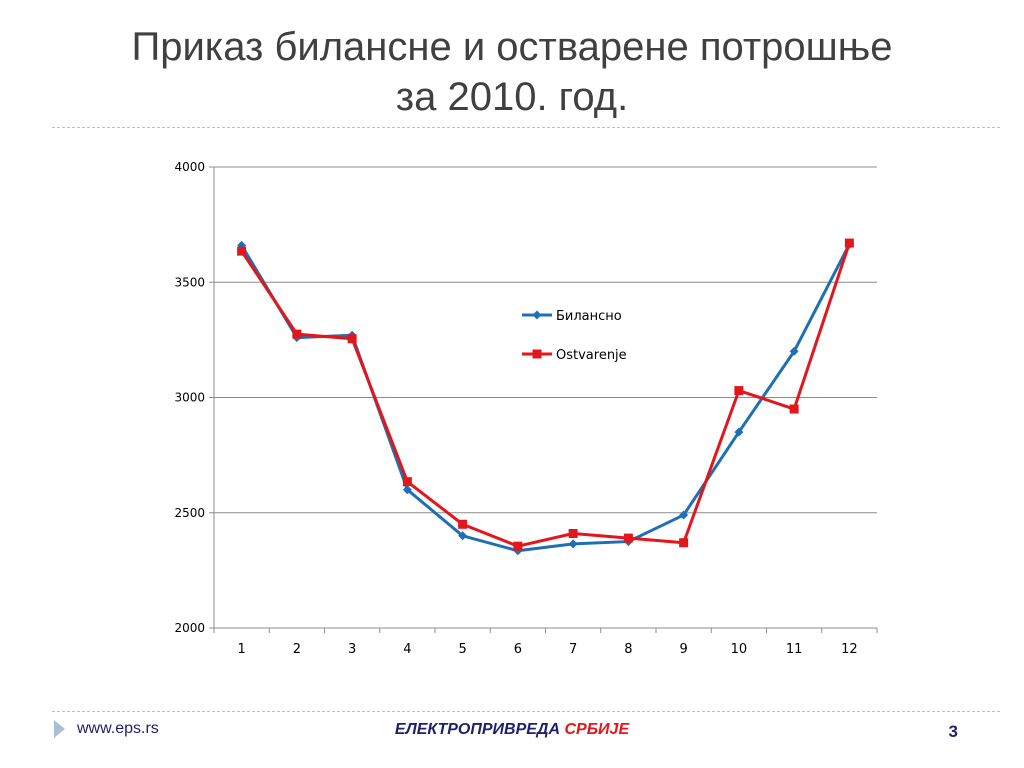 The height and width of the screenshot is (768, 1024). Describe the element at coordinates (189, 513) in the screenshot. I see `ytick-label-2500: 2500` at that location.